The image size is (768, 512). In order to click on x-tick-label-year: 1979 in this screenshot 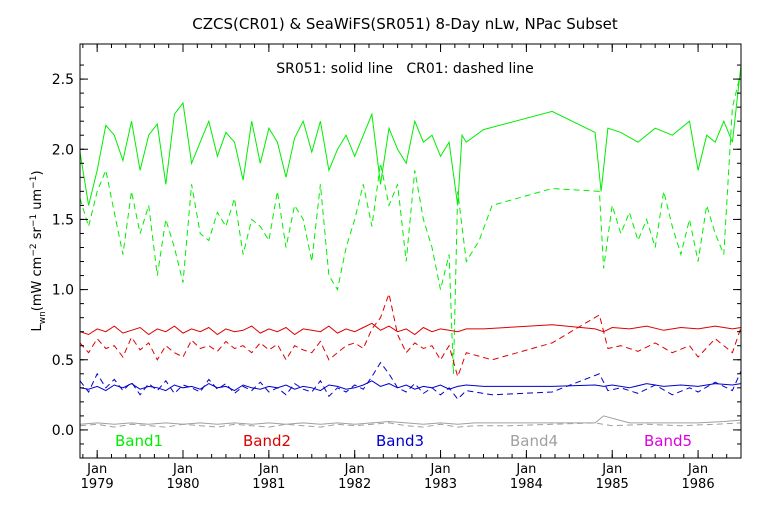, I will do `click(97, 484)`.